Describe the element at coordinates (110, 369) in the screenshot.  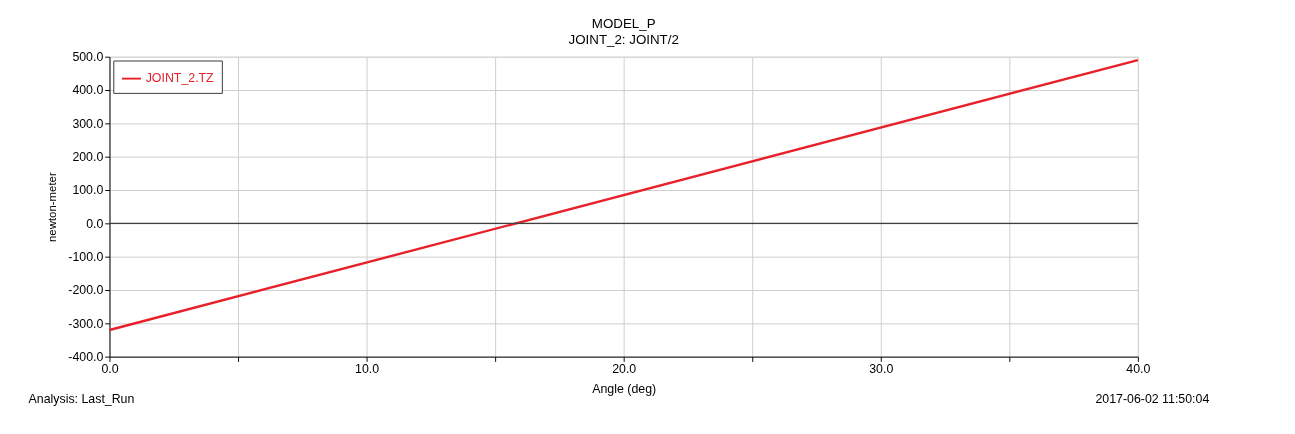
I see `x-tick-label: 0.0` at that location.